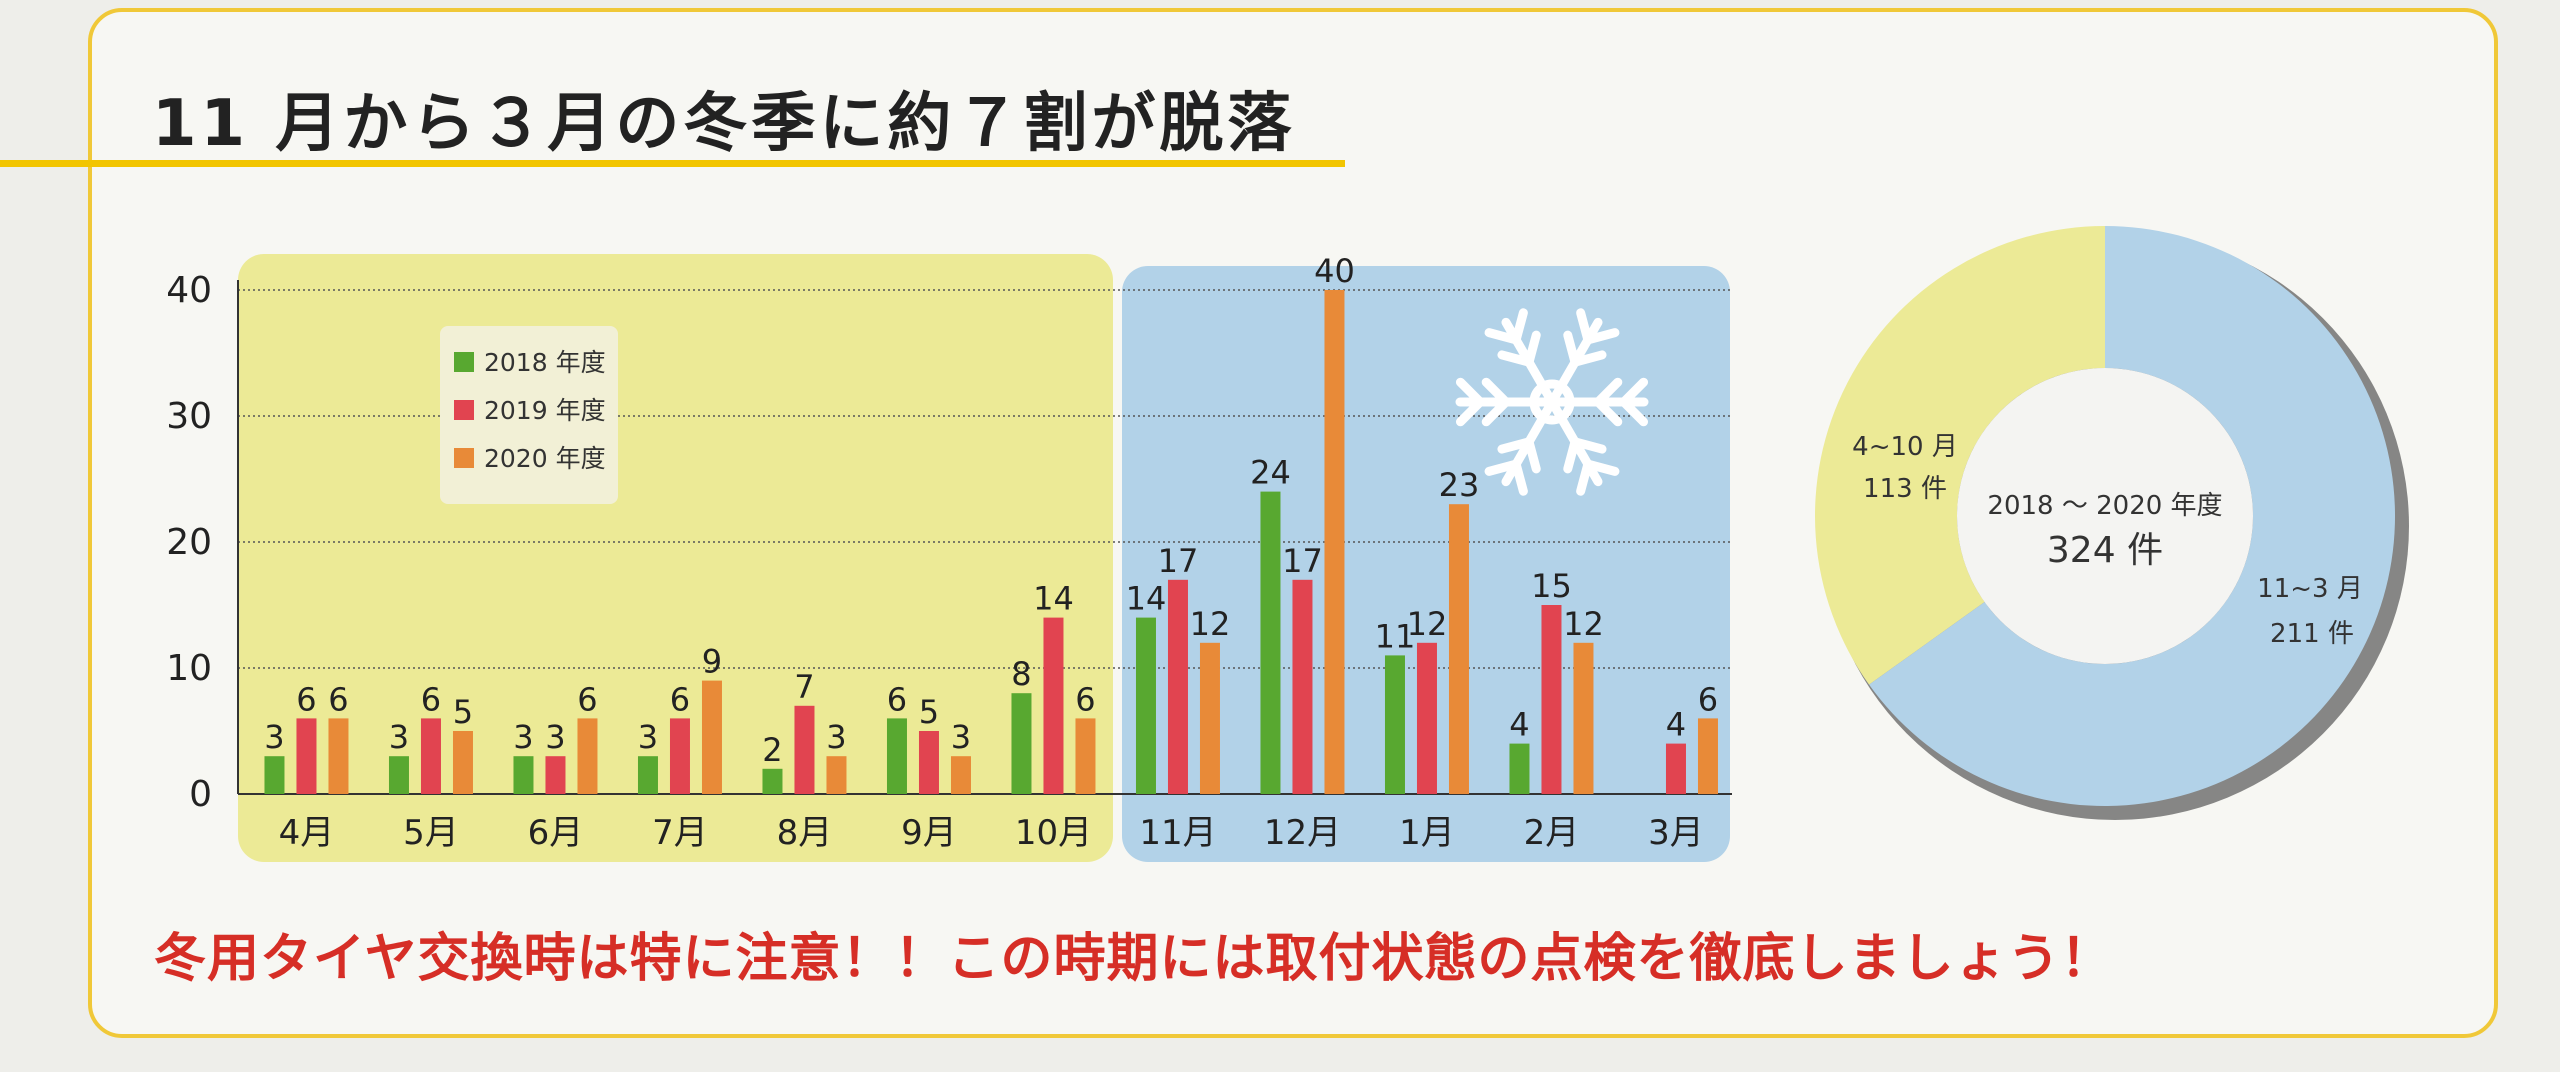  Describe the element at coordinates (189, 542) in the screenshot. I see `y-tick-label: 20` at that location.